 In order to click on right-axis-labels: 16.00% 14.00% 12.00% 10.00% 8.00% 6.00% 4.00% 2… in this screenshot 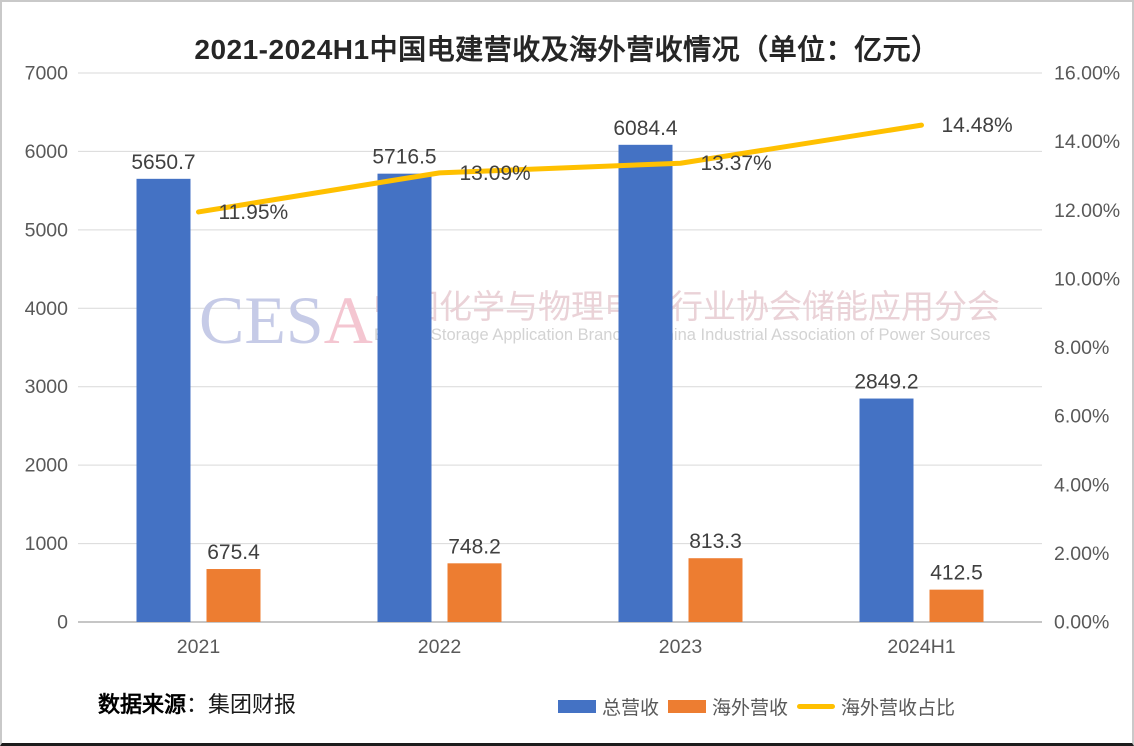, I will do `click(1087, 348)`.